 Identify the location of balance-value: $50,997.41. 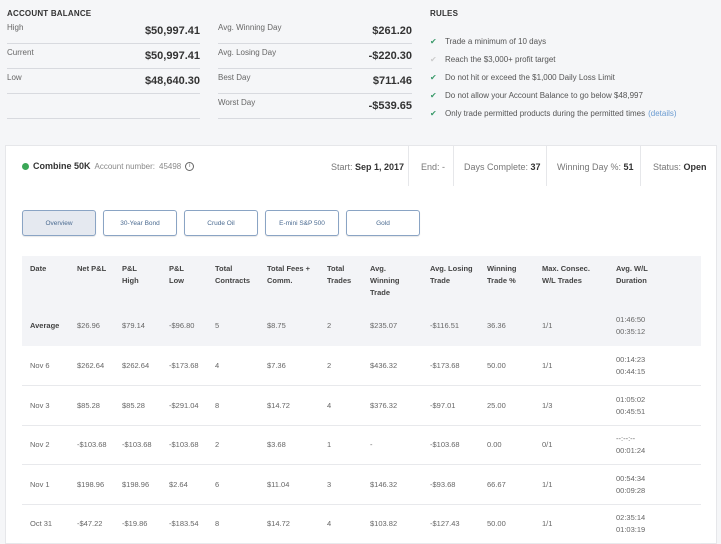
(172, 56).